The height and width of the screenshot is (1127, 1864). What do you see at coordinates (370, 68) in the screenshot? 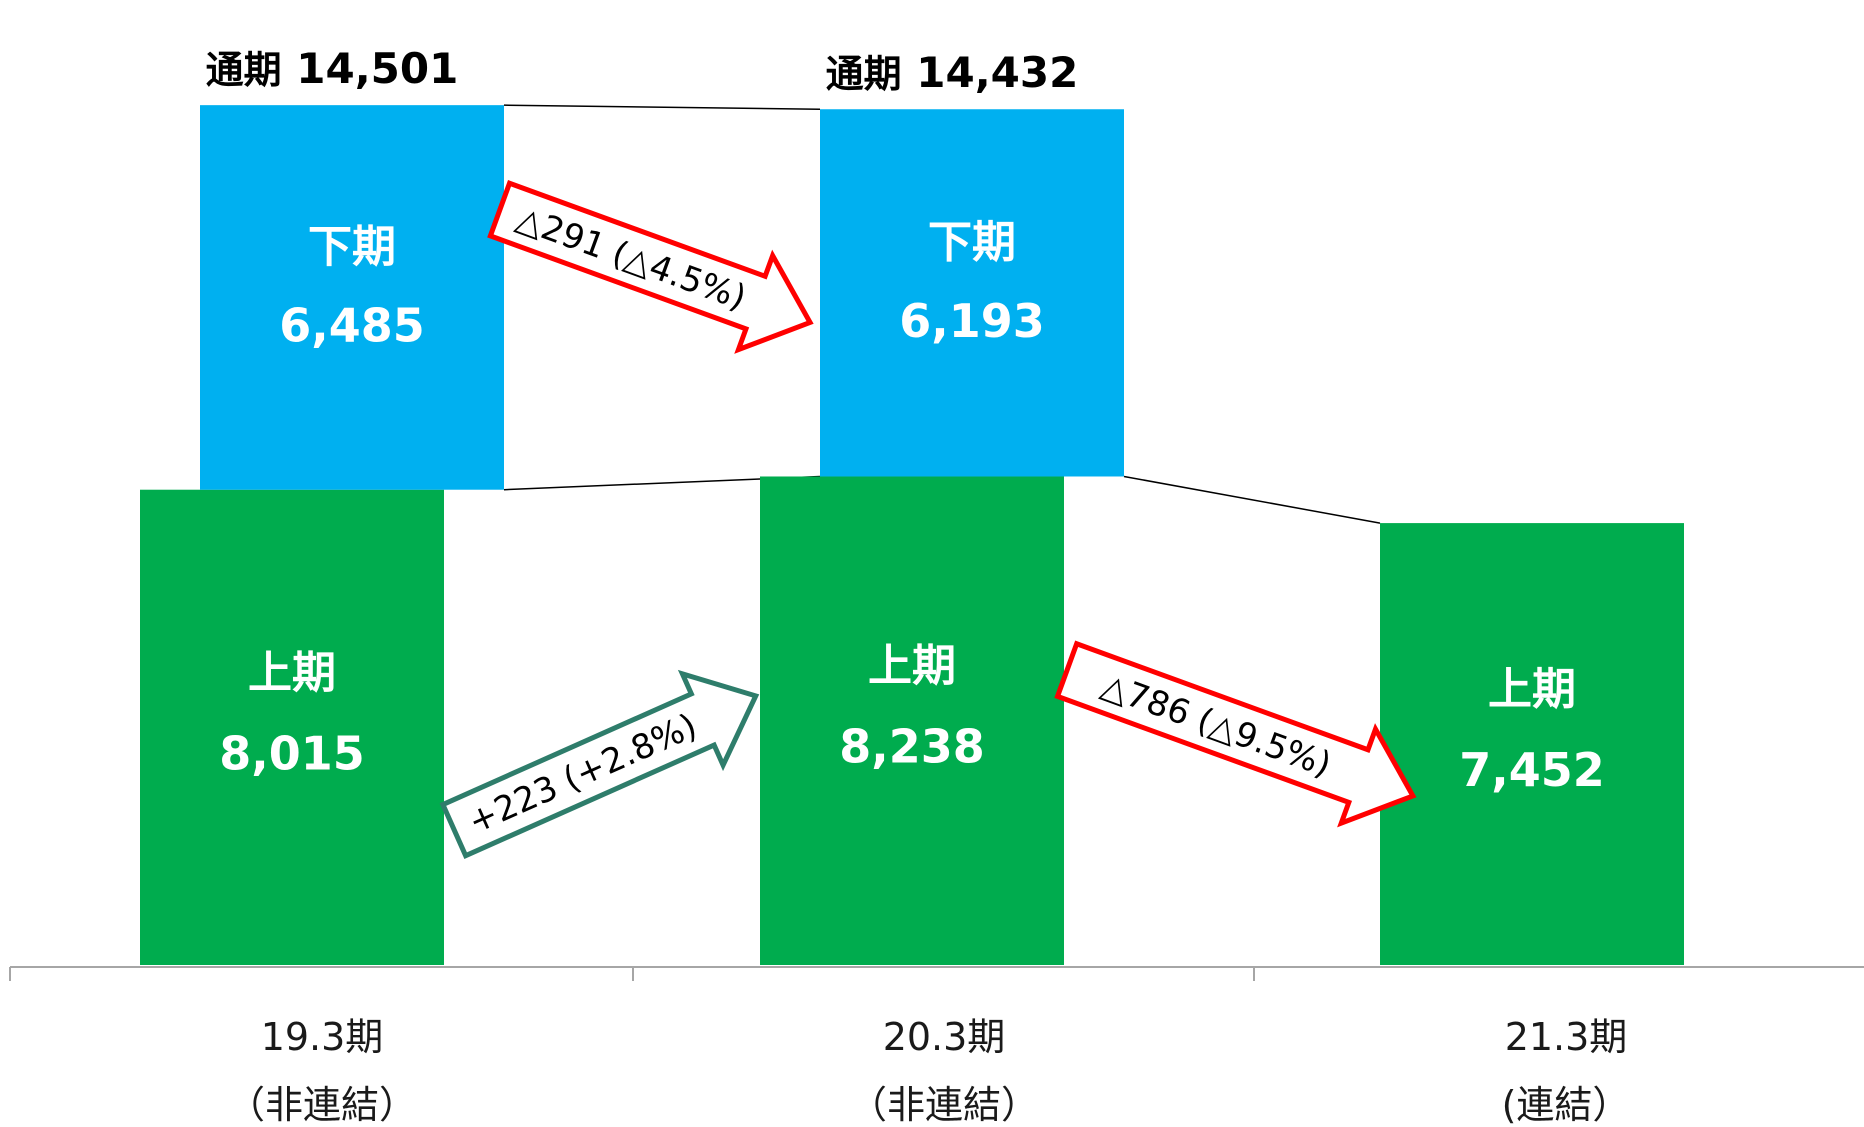
I see `total-label-value-0: 14,501` at bounding box center [370, 68].